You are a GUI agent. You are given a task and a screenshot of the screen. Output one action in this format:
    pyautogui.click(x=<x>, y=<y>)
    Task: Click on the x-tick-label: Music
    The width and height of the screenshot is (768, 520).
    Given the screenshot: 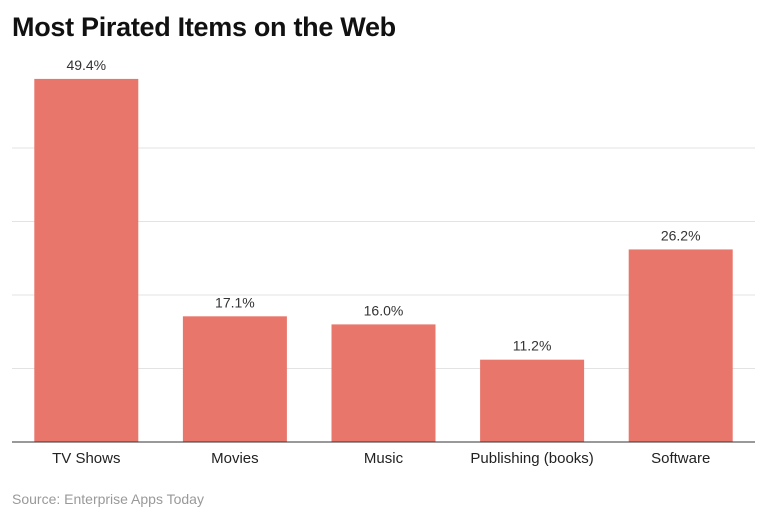 What is the action you would take?
    pyautogui.click(x=384, y=458)
    